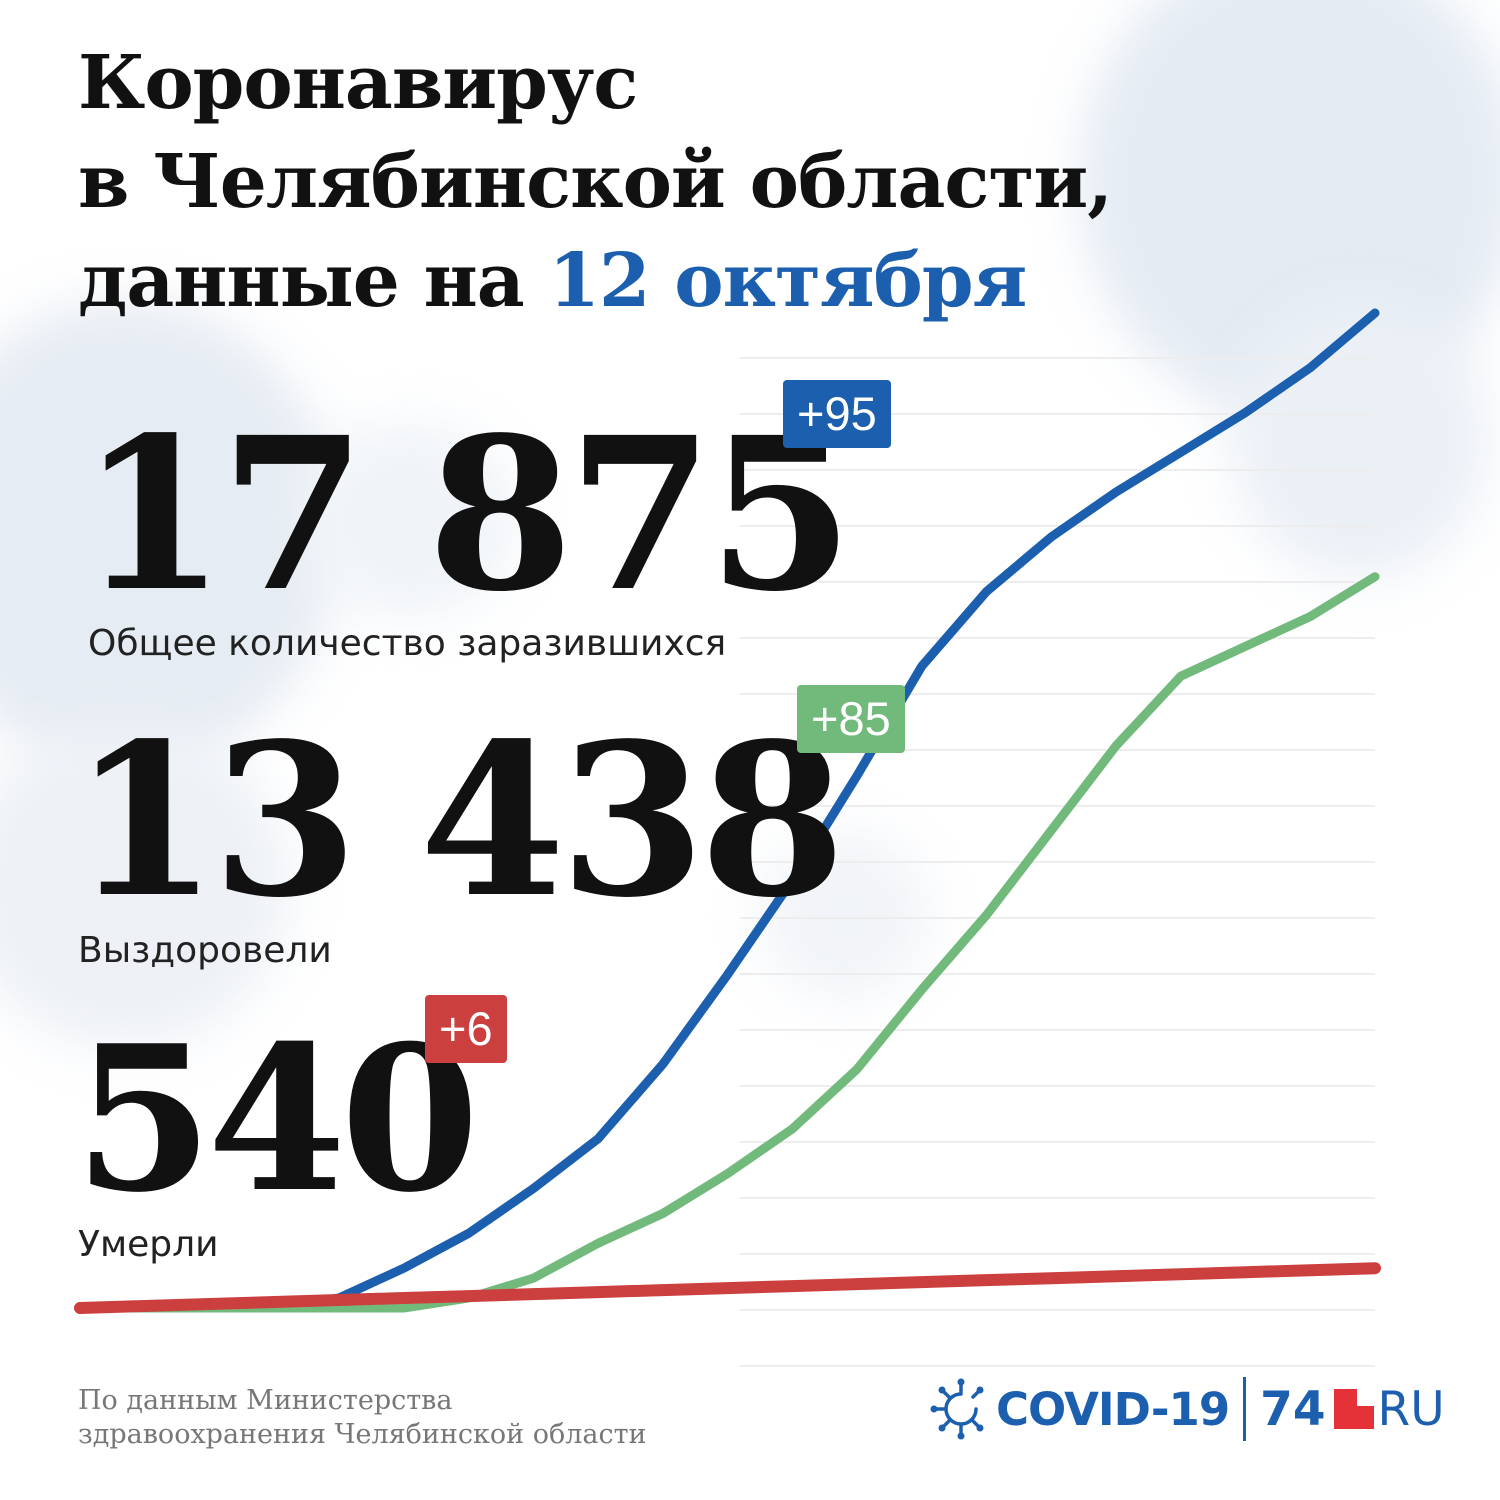  What do you see at coordinates (1411, 1409) in the screenshot?
I see `logo-ru-text: RU` at bounding box center [1411, 1409].